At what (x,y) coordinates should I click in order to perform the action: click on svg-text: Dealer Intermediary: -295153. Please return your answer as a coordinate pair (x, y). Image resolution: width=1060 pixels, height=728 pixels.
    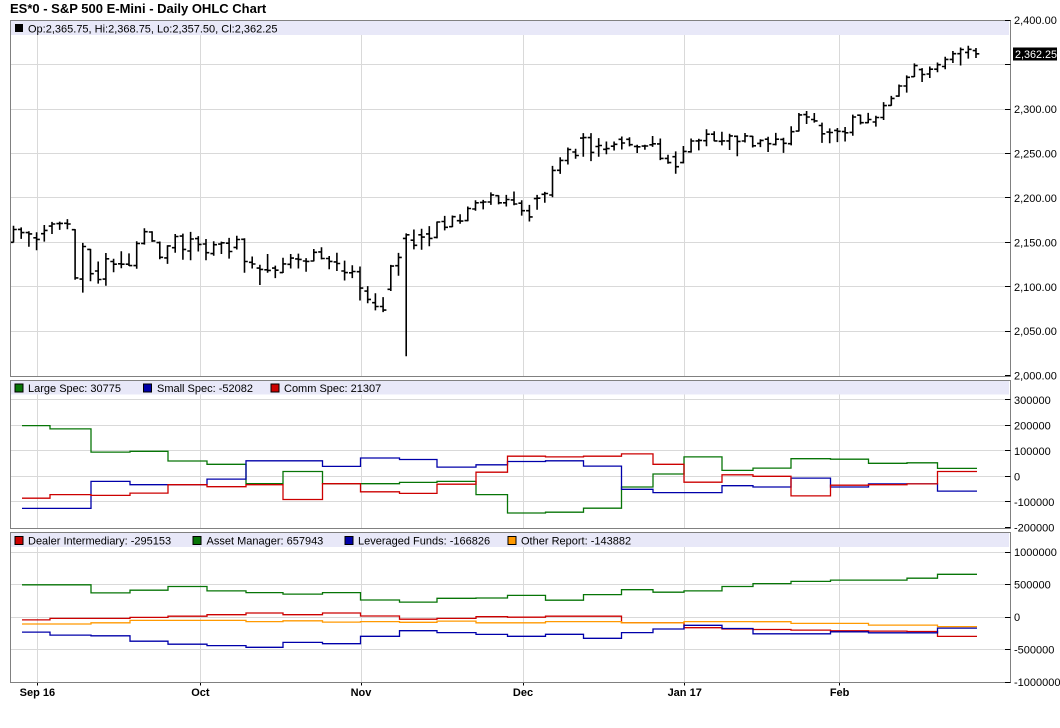
    Looking at the image, I should click on (99, 542).